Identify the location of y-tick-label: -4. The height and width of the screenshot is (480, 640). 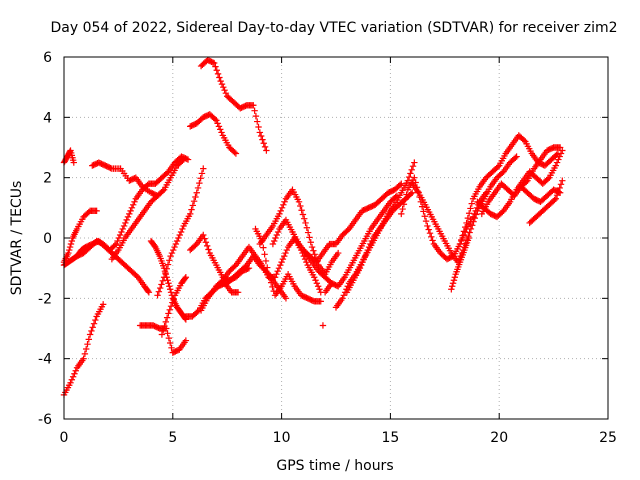
(45, 360).